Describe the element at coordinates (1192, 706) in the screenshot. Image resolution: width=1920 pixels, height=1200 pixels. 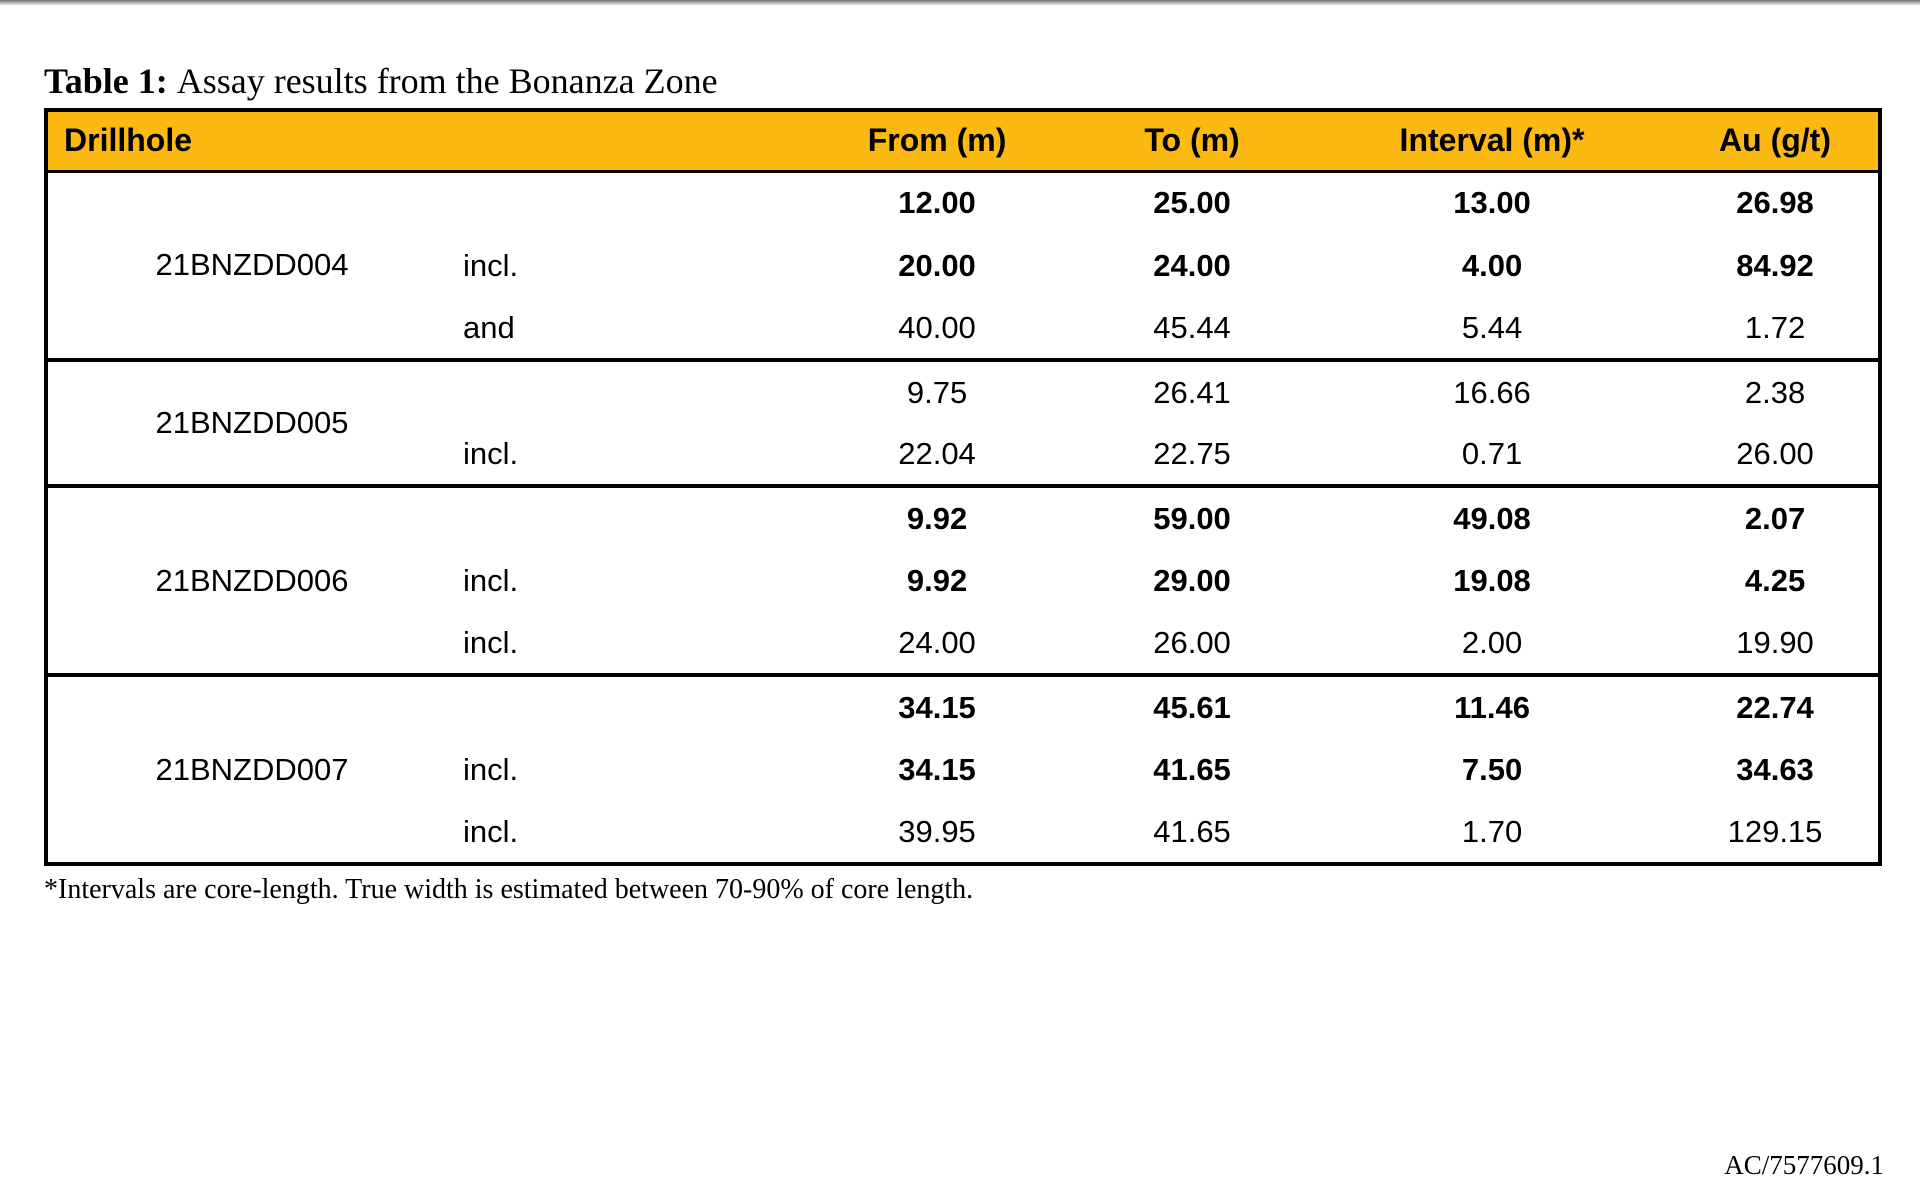
I see `cell-to: 45.61` at that location.